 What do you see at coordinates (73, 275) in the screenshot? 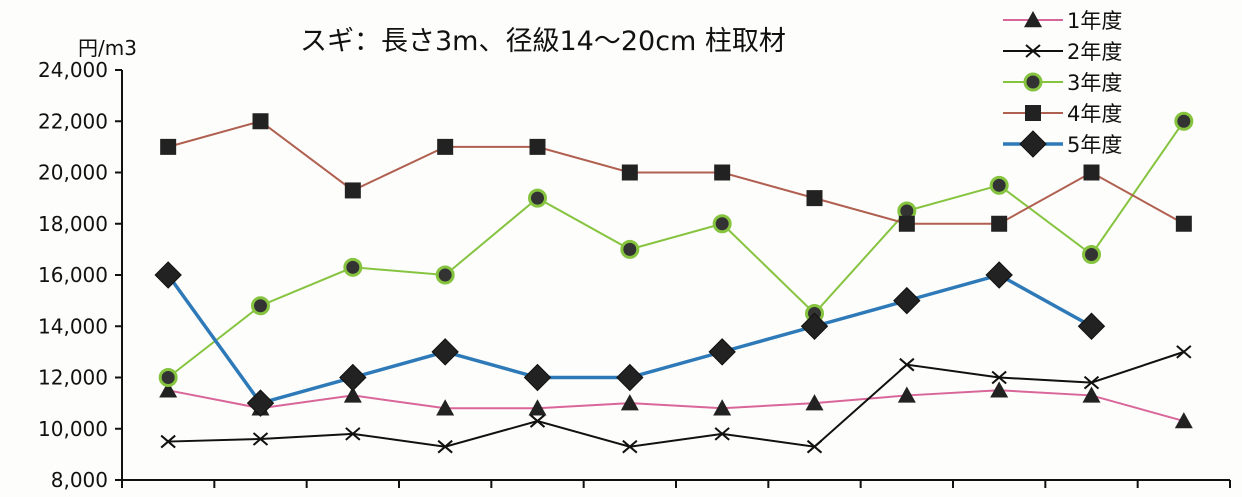
I see `y-tick-label: 16,000` at bounding box center [73, 275].